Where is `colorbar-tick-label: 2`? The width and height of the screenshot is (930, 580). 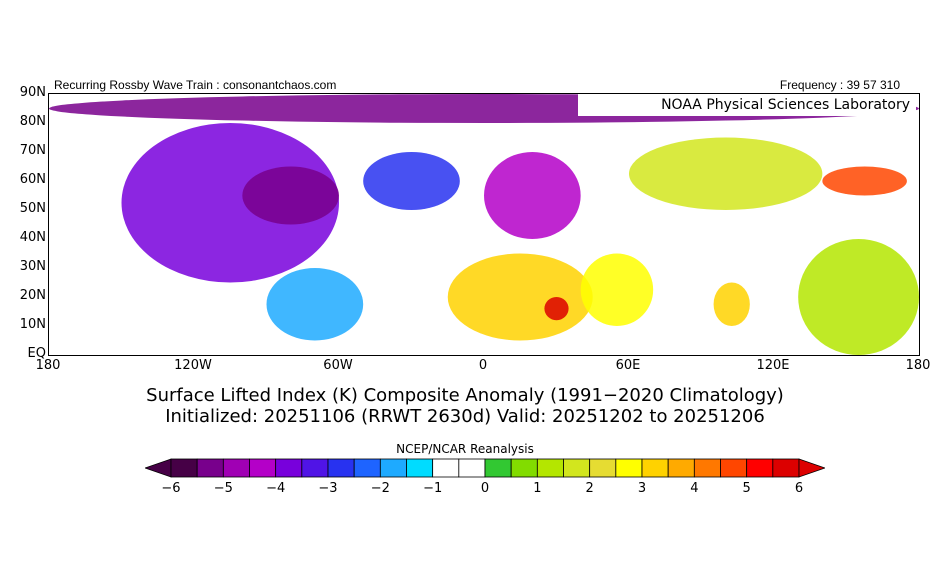 colorbar-tick-label: 2 is located at coordinates (589, 488).